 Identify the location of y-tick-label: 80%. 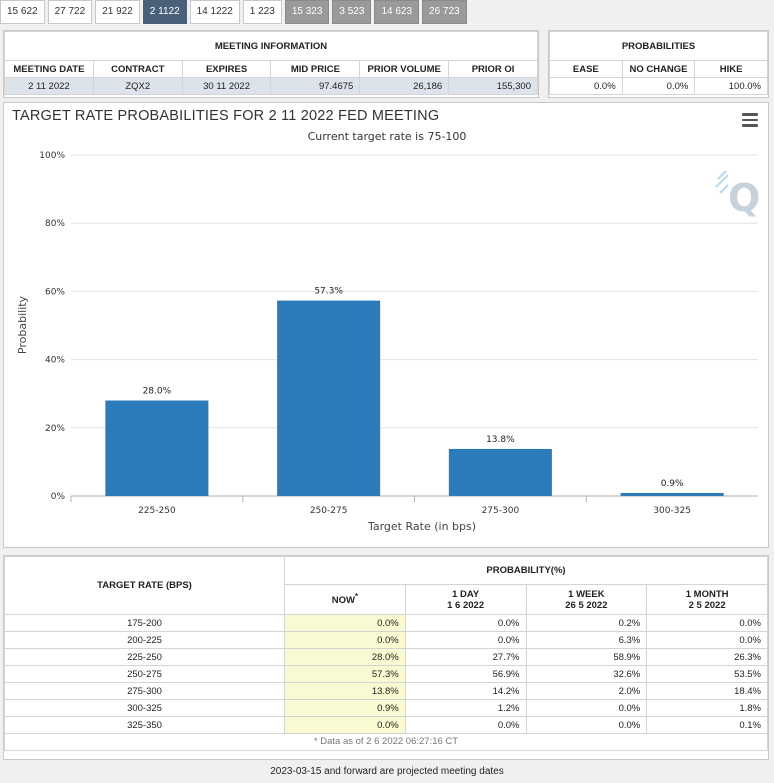
(55, 224).